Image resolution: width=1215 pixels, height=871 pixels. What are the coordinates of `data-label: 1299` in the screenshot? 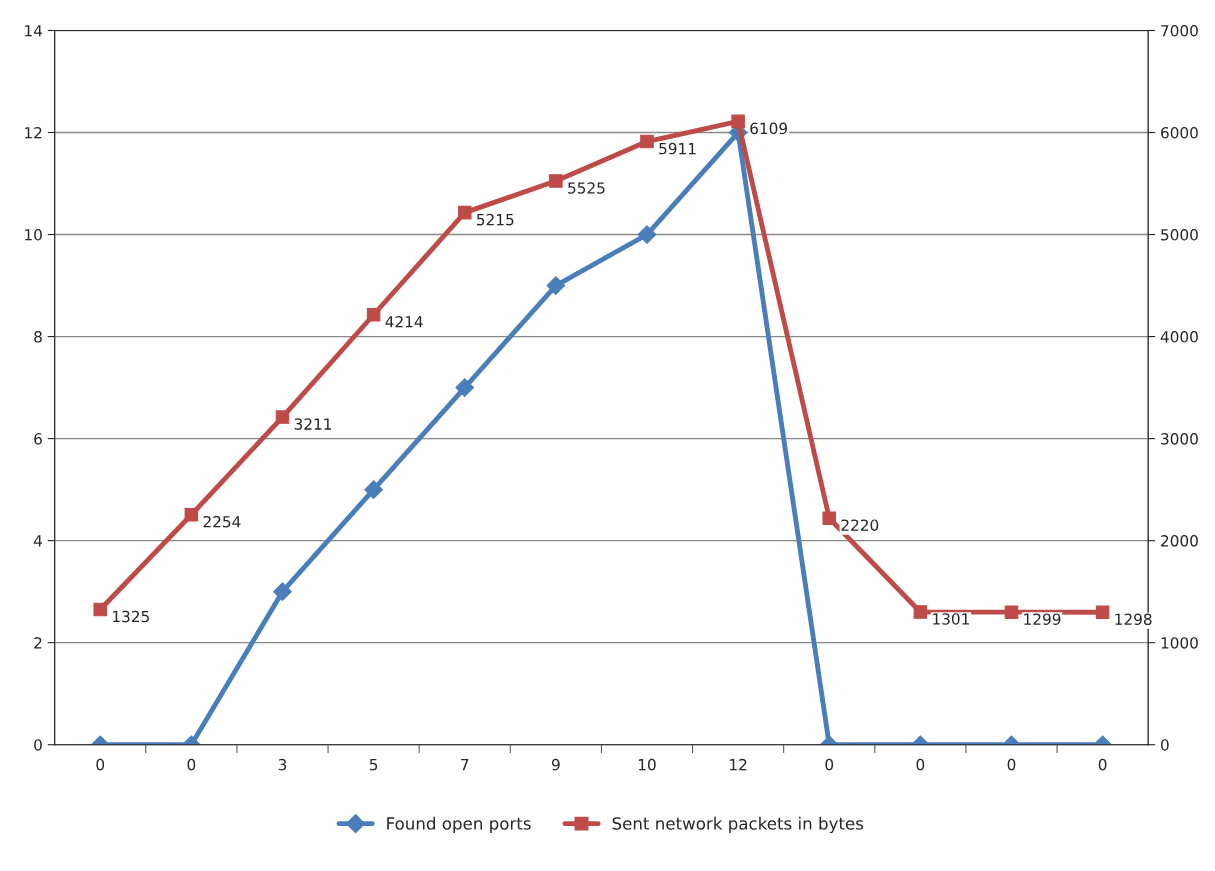 It's located at (1042, 619).